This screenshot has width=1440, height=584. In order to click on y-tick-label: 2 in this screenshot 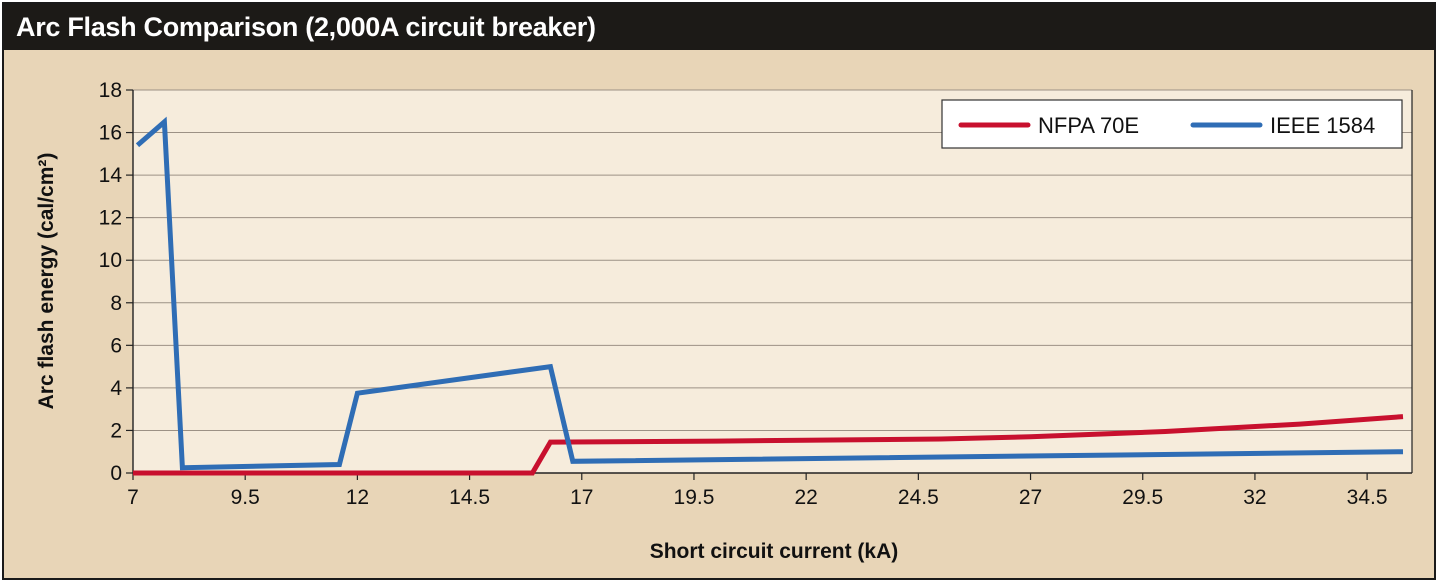, I will do `click(116, 430)`.